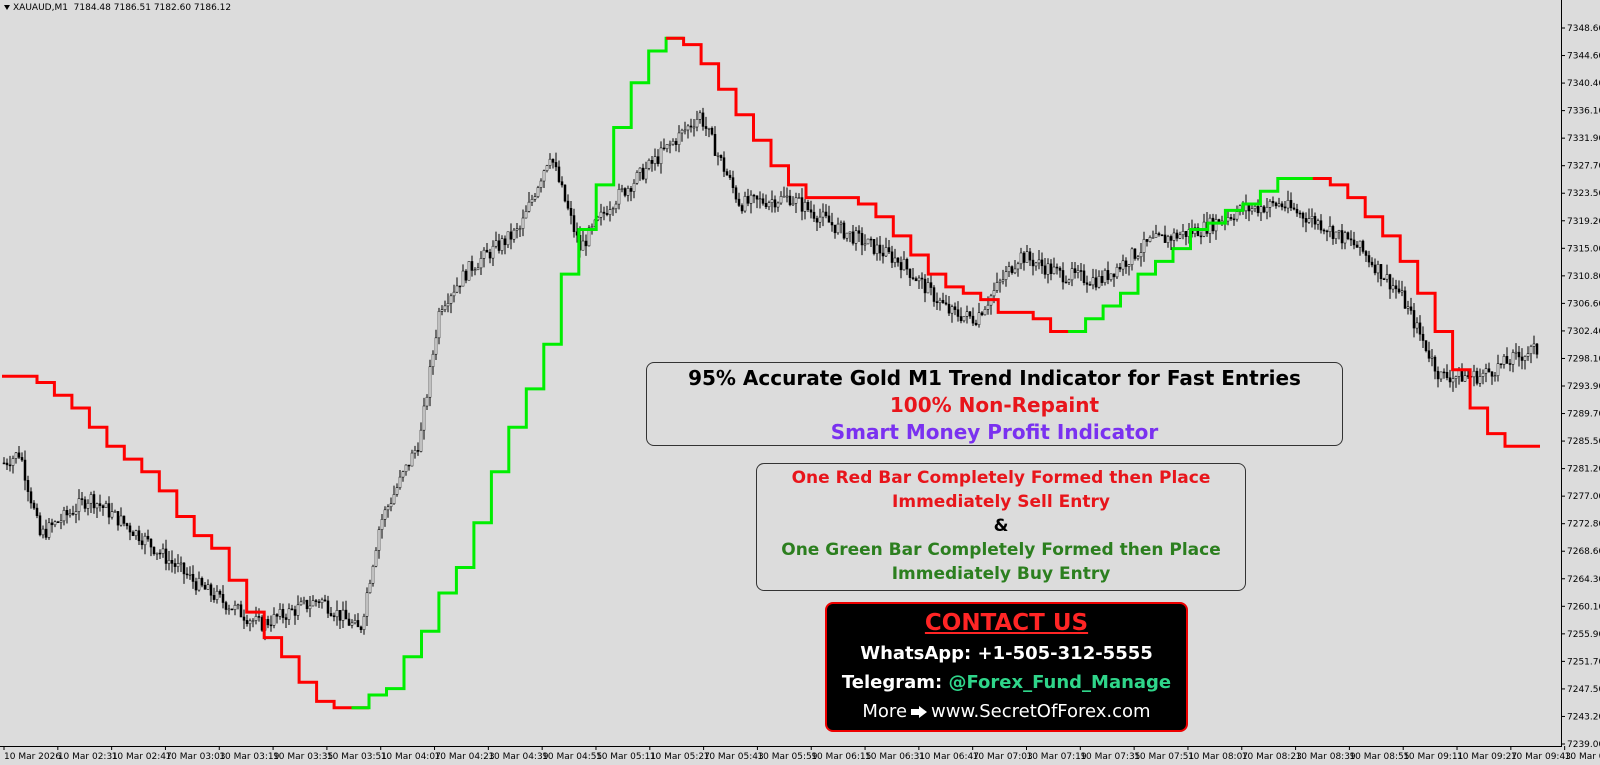 This screenshot has width=1600, height=765. I want to click on time-tick-label: 10 Mar 07:35, so click(1110, 757).